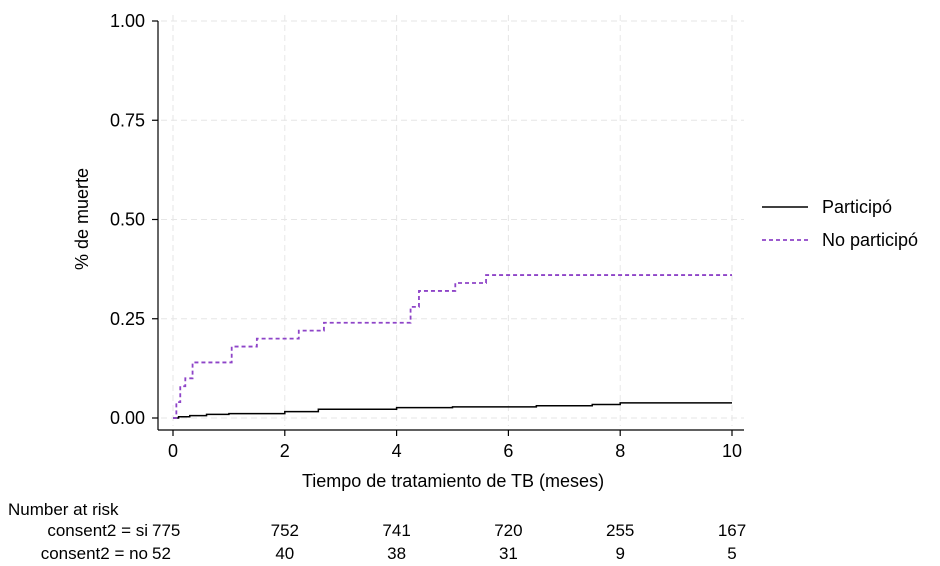  I want to click on risk-value-1-1: 40, so click(284, 553).